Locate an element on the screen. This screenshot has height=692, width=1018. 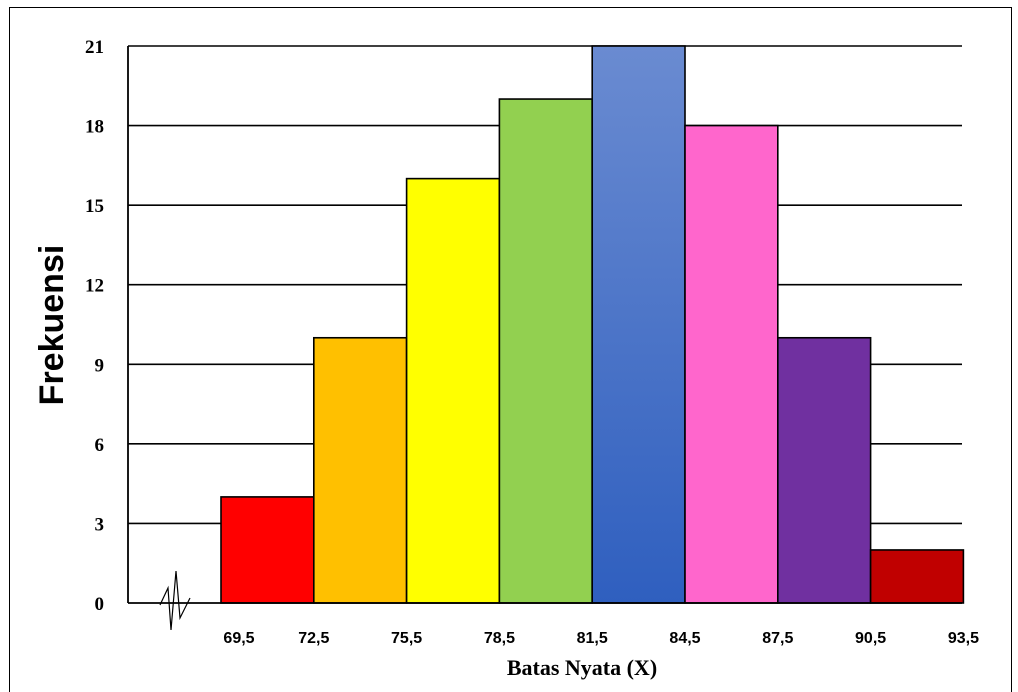
y-tick-label: 15 is located at coordinates (94, 206).